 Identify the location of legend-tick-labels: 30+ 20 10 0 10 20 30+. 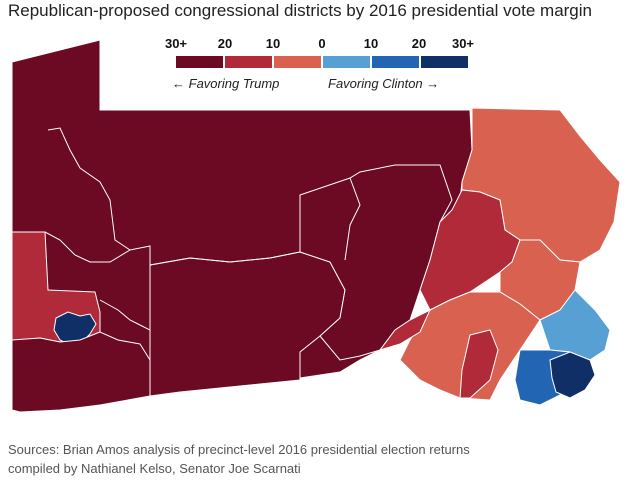
(318, 44).